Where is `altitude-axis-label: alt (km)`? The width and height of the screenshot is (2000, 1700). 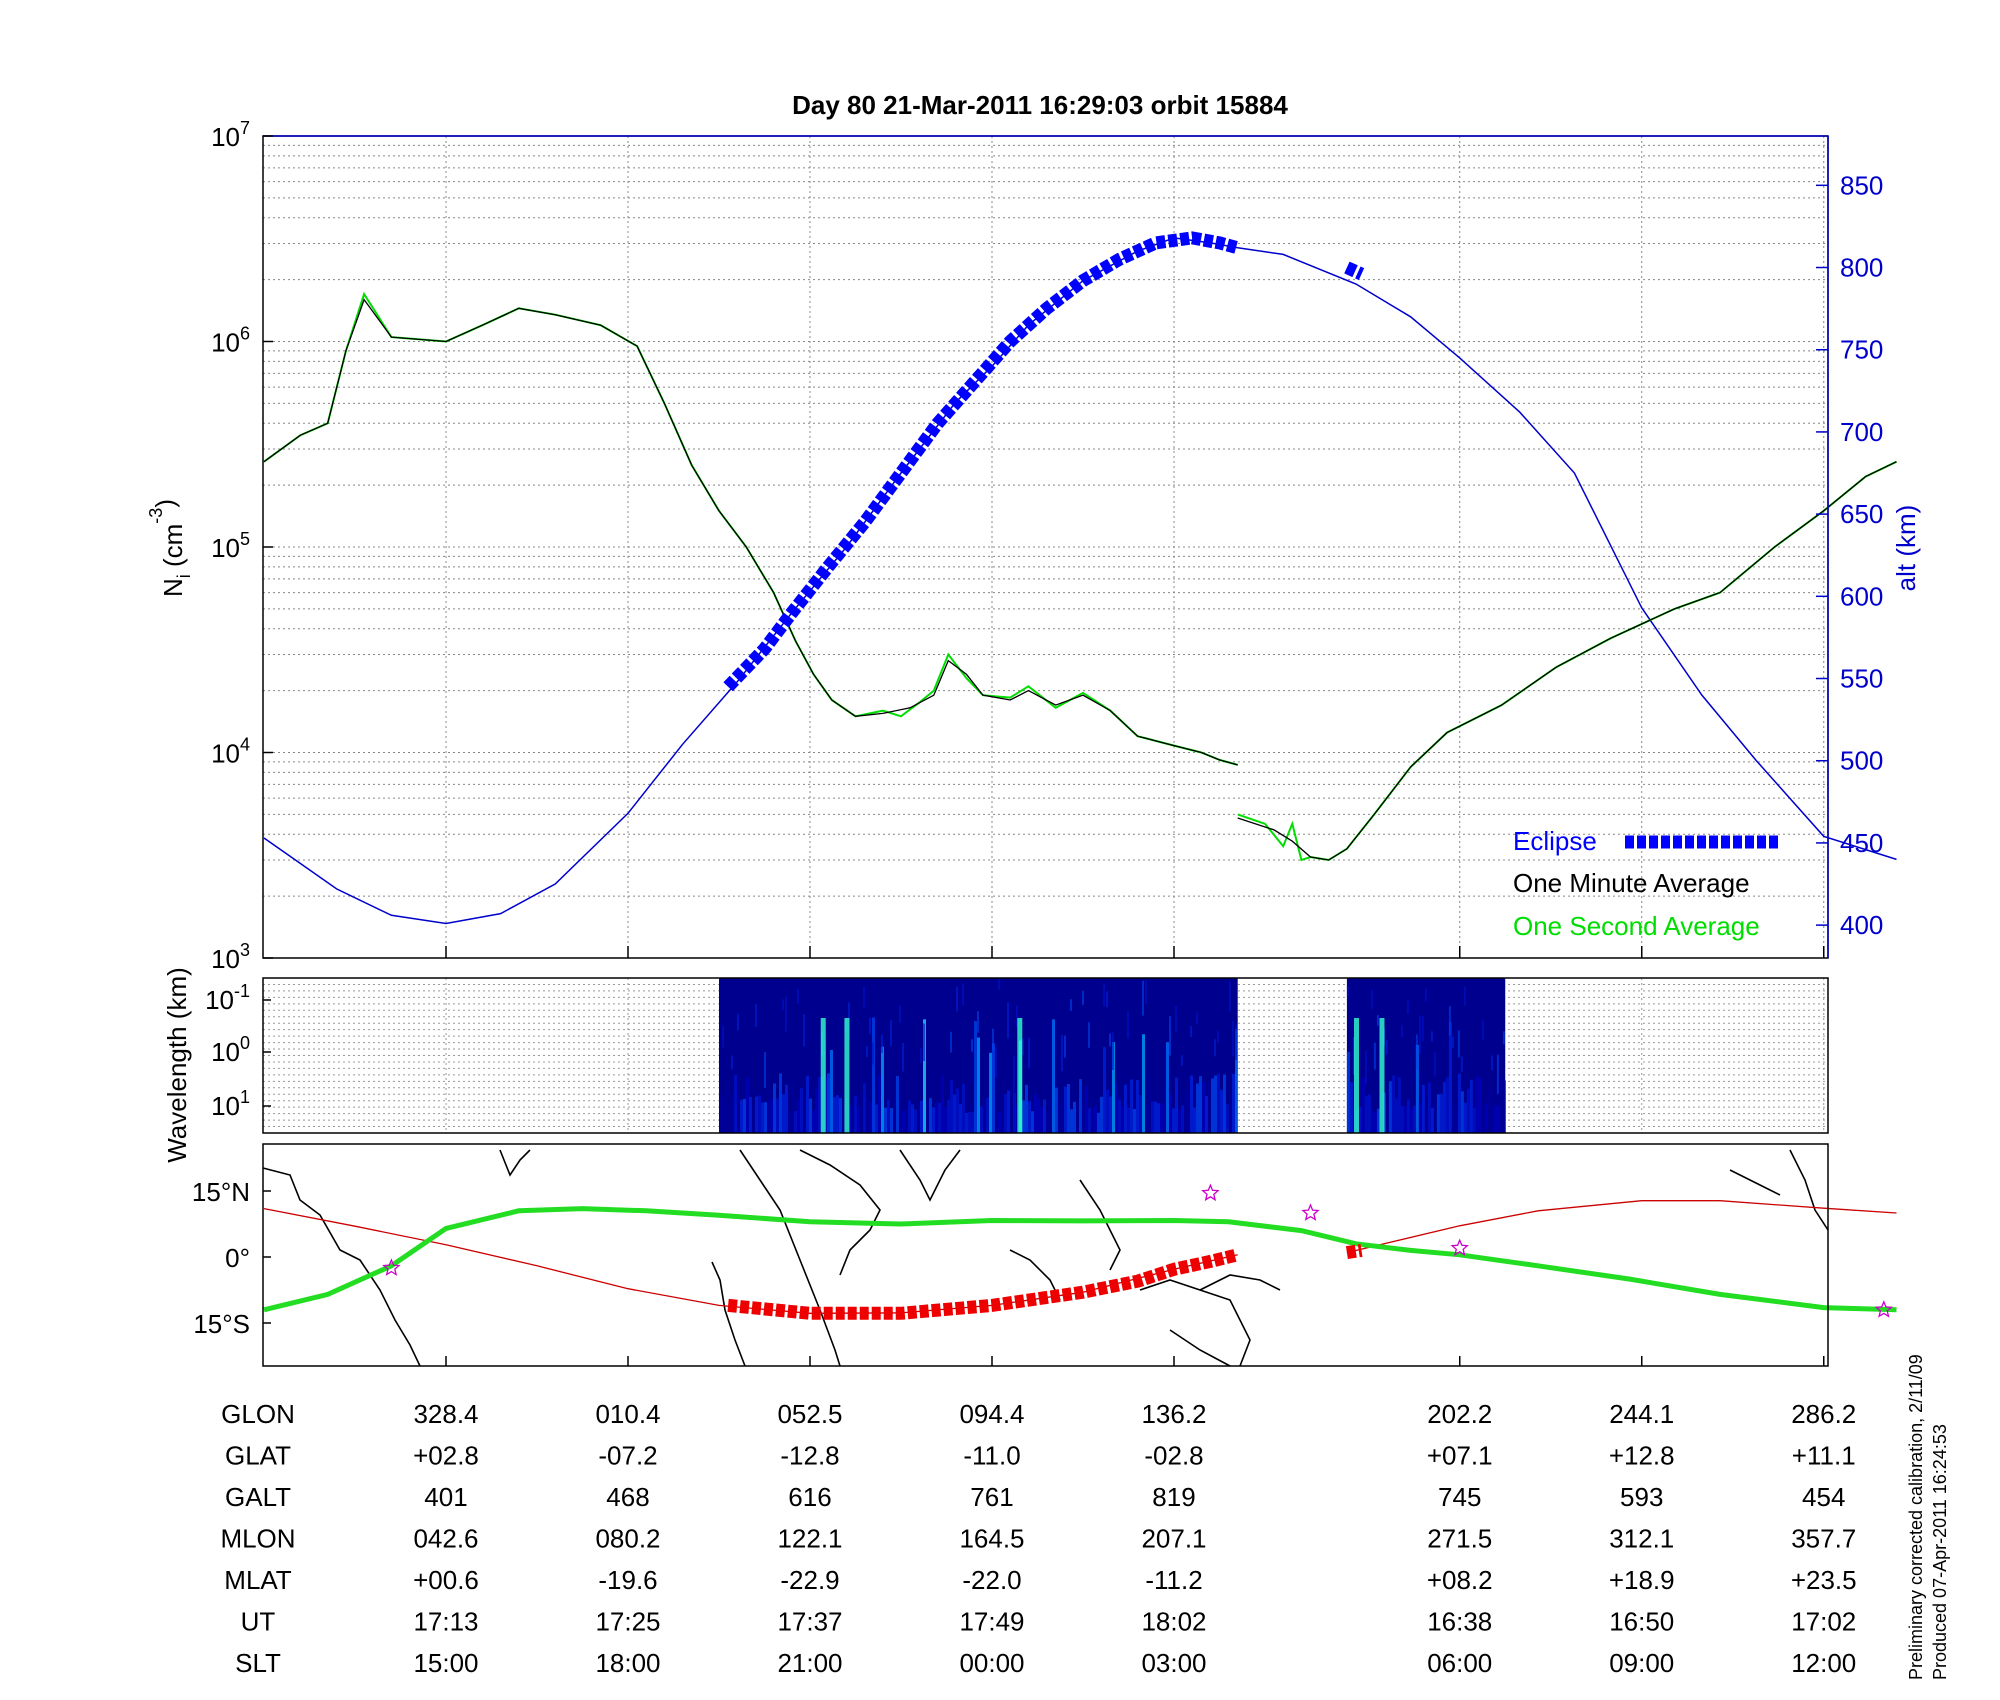
altitude-axis-label: alt (km) is located at coordinates (1906, 548).